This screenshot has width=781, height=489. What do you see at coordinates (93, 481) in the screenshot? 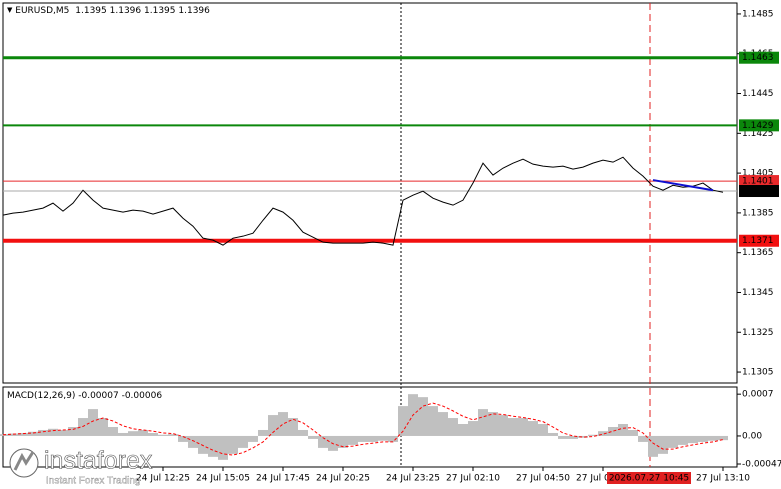
I see `logo-tagline: Instant Forex Trading` at bounding box center [93, 481].